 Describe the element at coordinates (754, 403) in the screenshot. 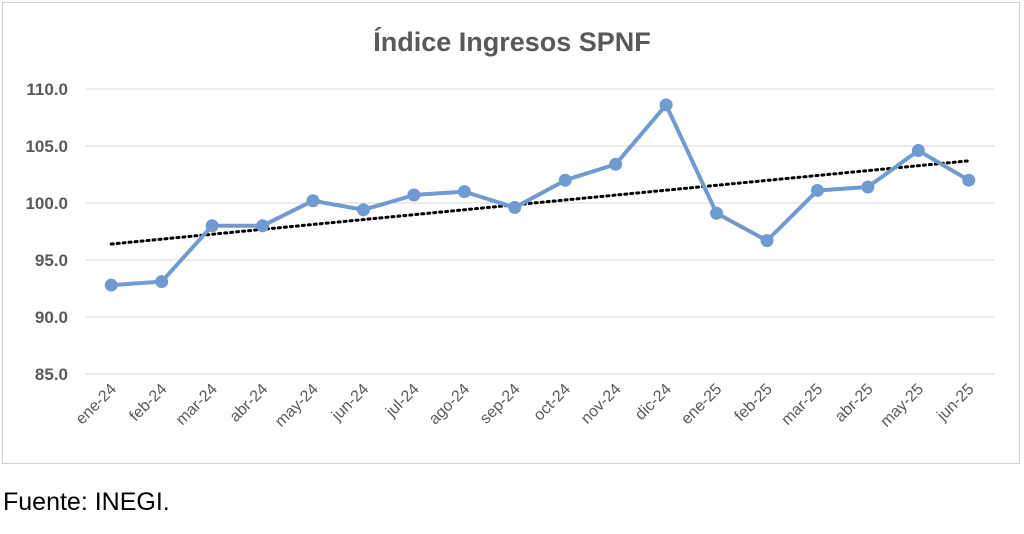

I see `x-tick-label: feb-25` at that location.